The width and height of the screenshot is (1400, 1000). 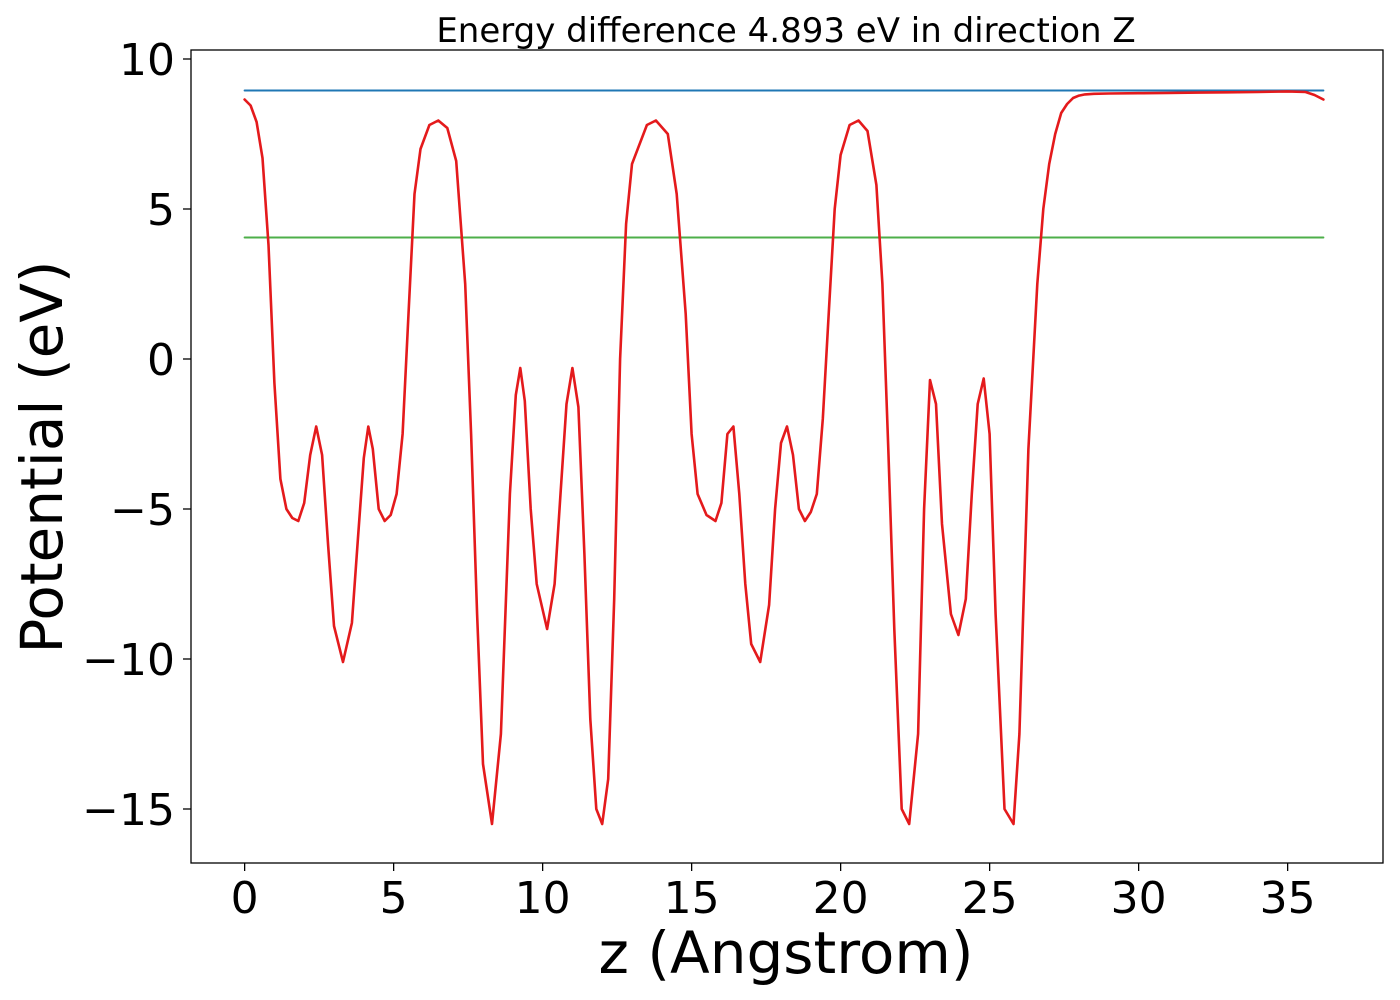 What do you see at coordinates (147, 60) in the screenshot?
I see `y-tick-label: 10` at bounding box center [147, 60].